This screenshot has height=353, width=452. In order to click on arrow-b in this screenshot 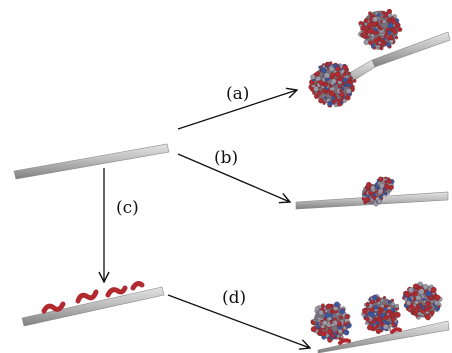, I will do `click(233, 177)`.